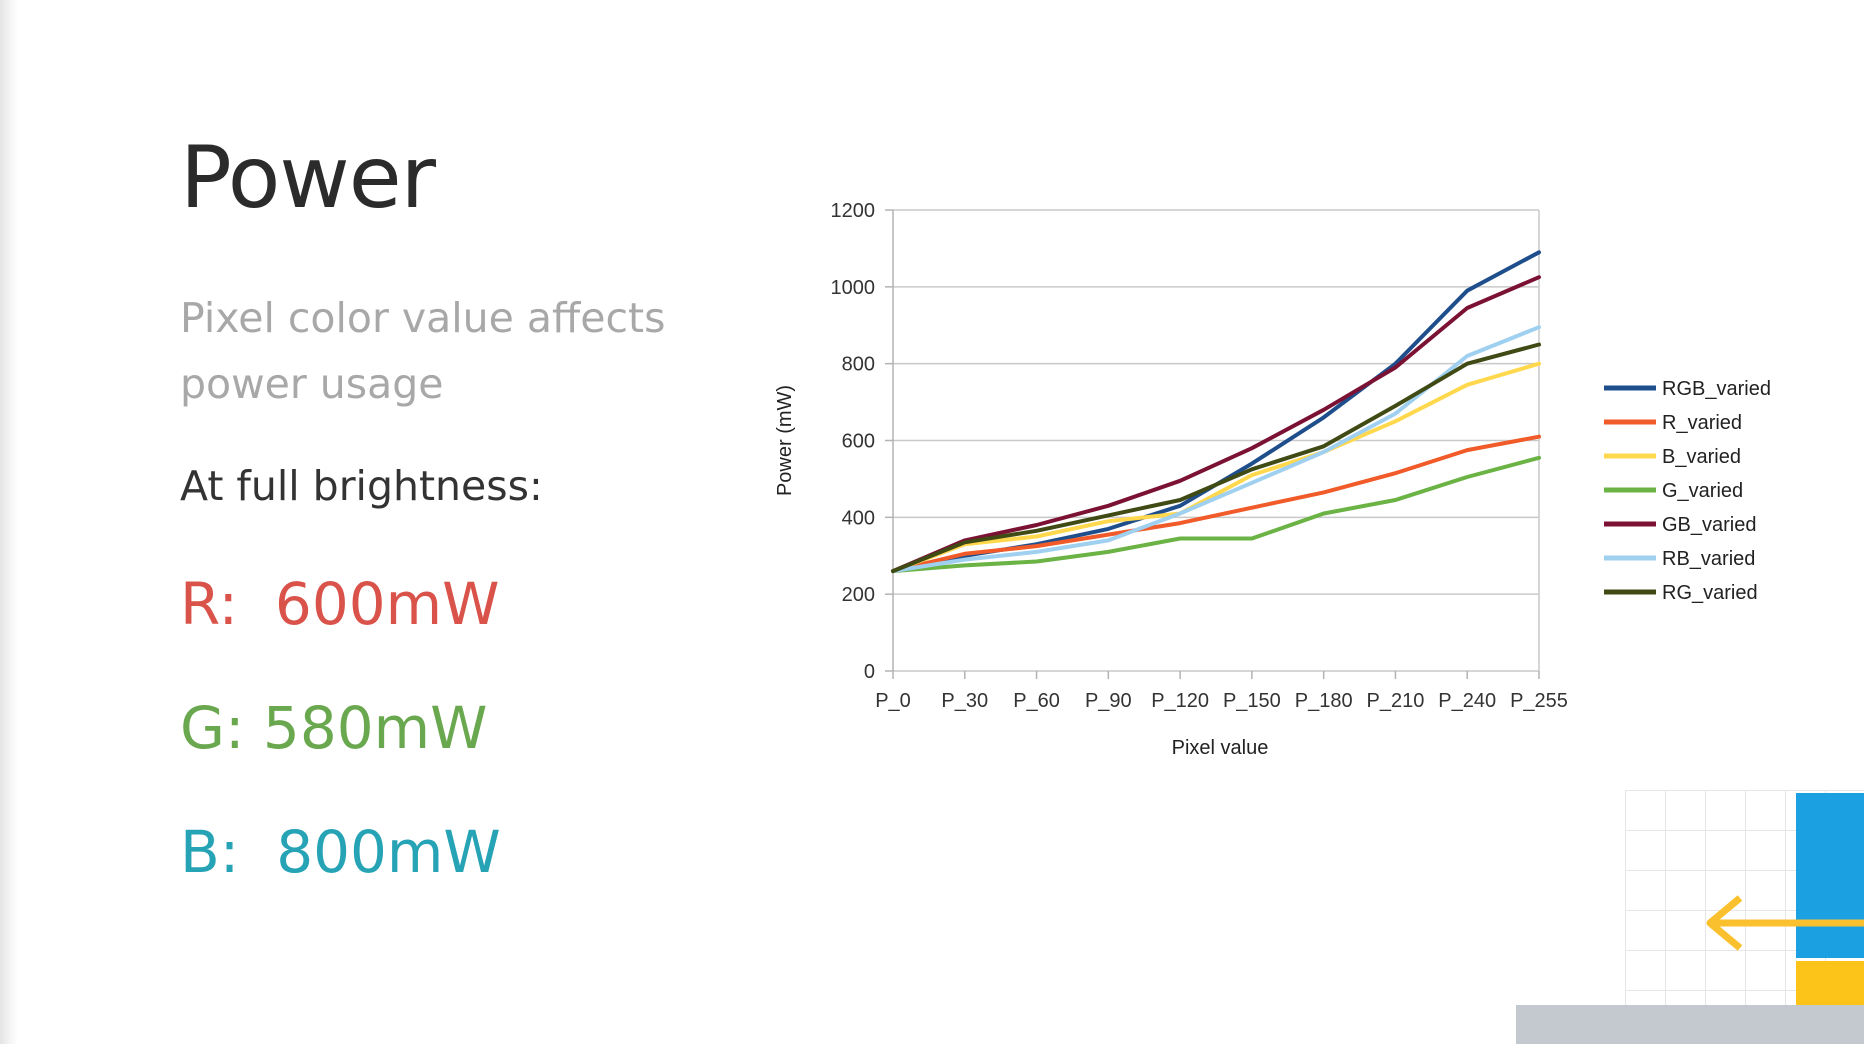 Image resolution: width=1864 pixels, height=1044 pixels. What do you see at coordinates (853, 211) in the screenshot?
I see `y-tick-label: 1200` at bounding box center [853, 211].